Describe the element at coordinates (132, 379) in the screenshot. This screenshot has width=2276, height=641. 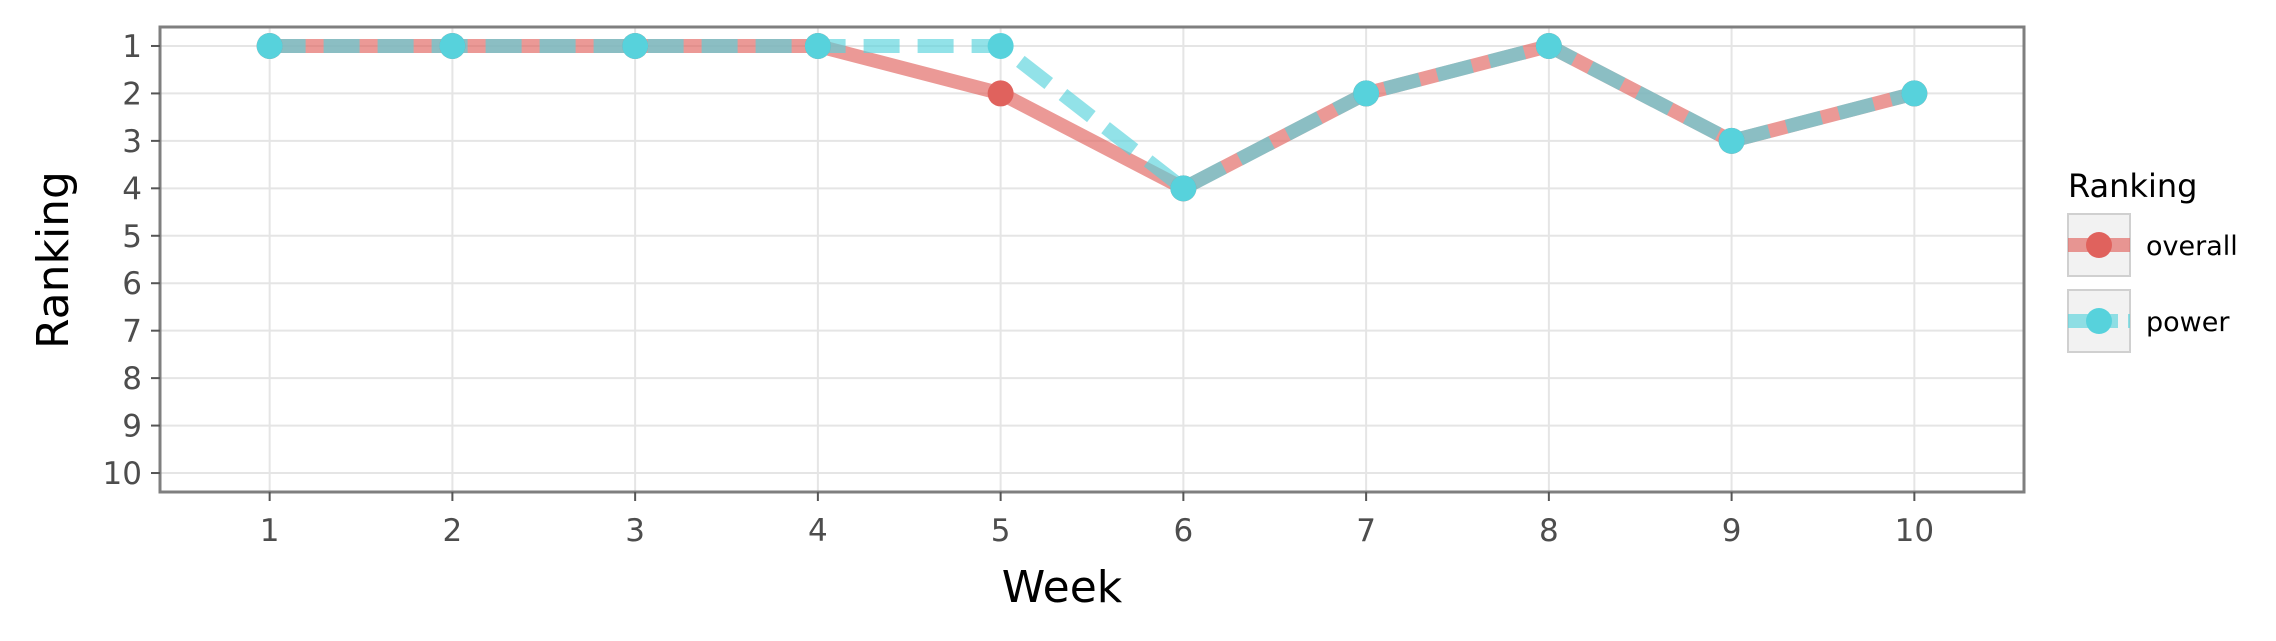
I see `y-tick-label: 8` at that location.